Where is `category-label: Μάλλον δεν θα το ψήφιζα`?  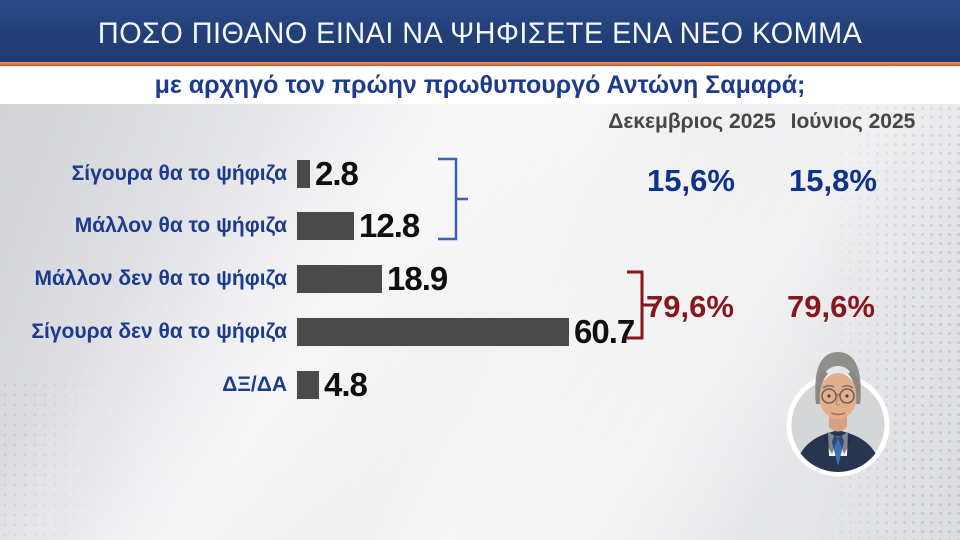 category-label: Μάλλον δεν θα το ψήφιζα is located at coordinates (160, 278).